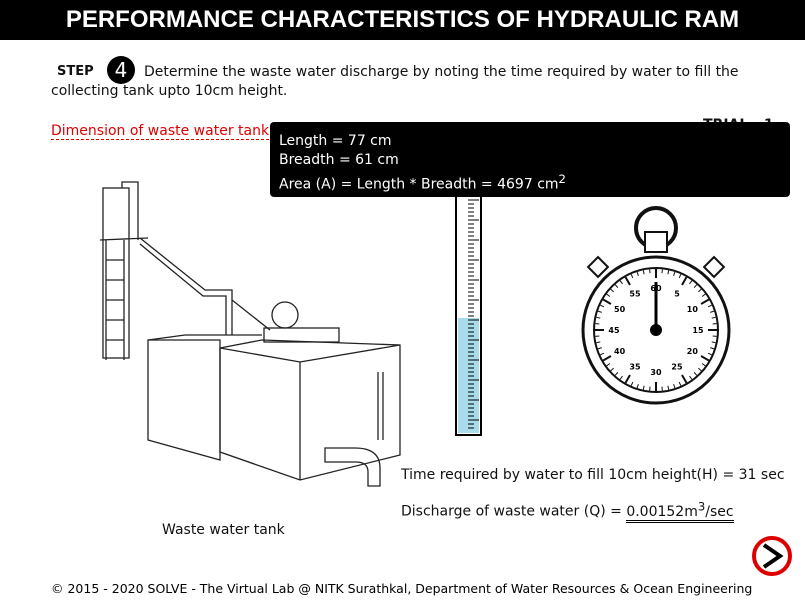  I want to click on watch-label: 35, so click(635, 366).